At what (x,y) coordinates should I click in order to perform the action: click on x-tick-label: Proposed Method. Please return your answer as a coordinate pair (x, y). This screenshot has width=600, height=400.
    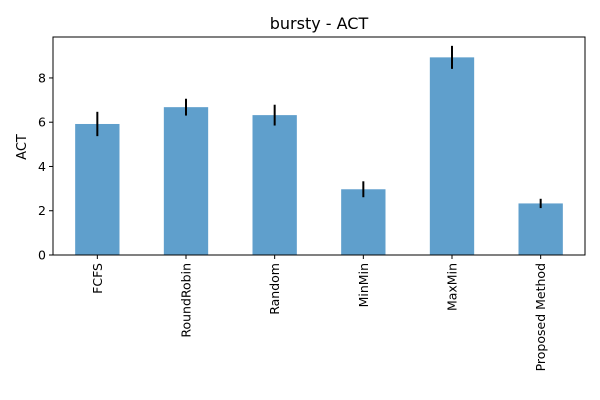
    Looking at the image, I should click on (540, 317).